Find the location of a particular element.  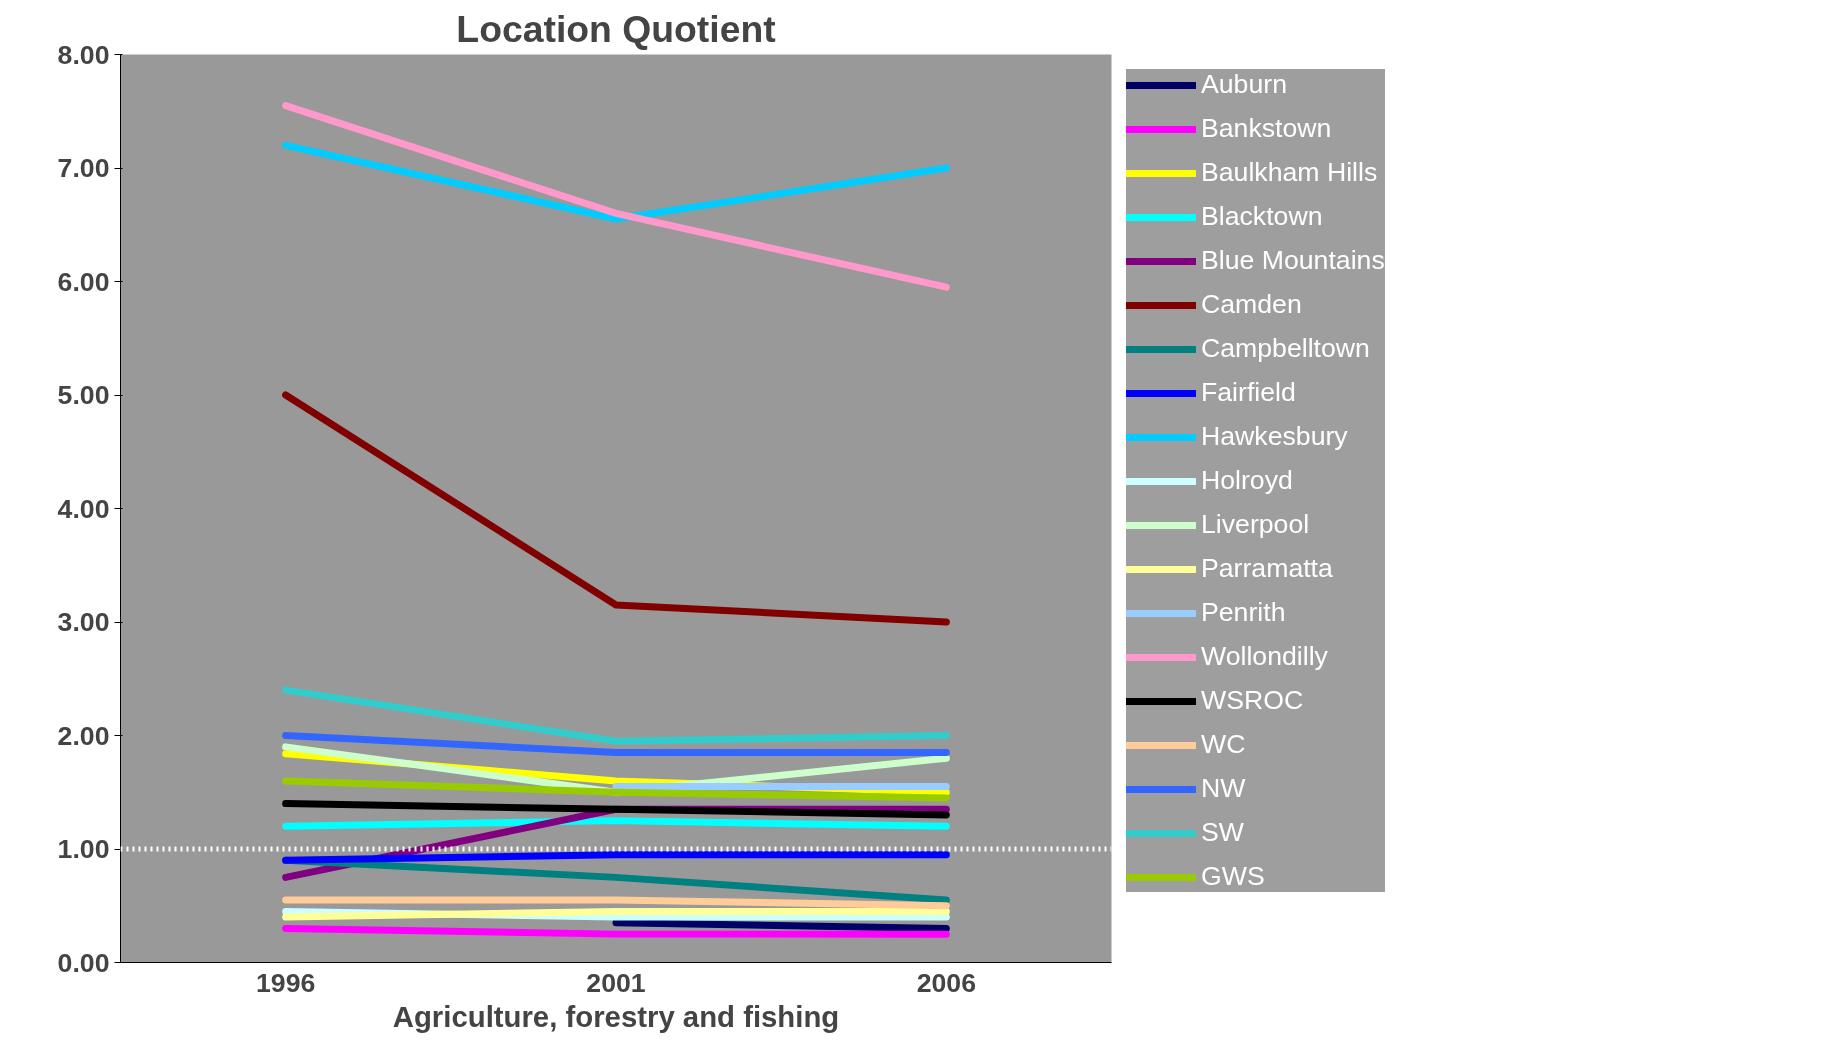

y-tick-label: 8.00 is located at coordinates (83, 54).